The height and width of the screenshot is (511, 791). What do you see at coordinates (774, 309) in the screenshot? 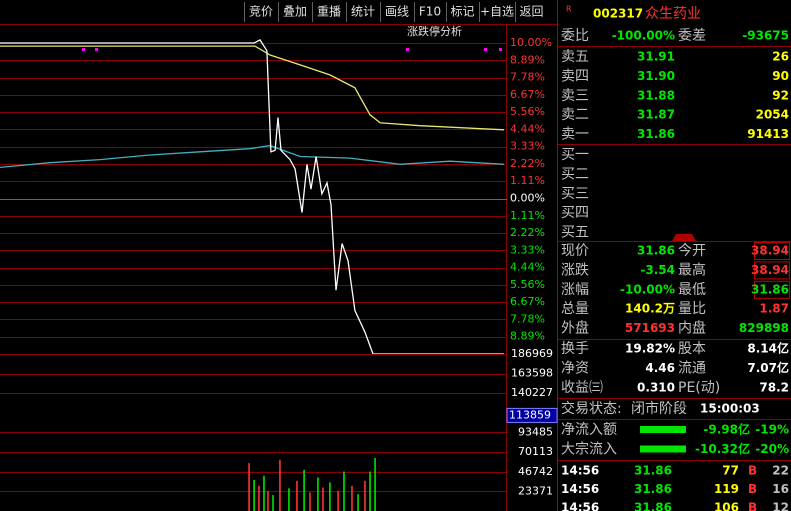
I see `field-value: 1.87` at bounding box center [774, 309].